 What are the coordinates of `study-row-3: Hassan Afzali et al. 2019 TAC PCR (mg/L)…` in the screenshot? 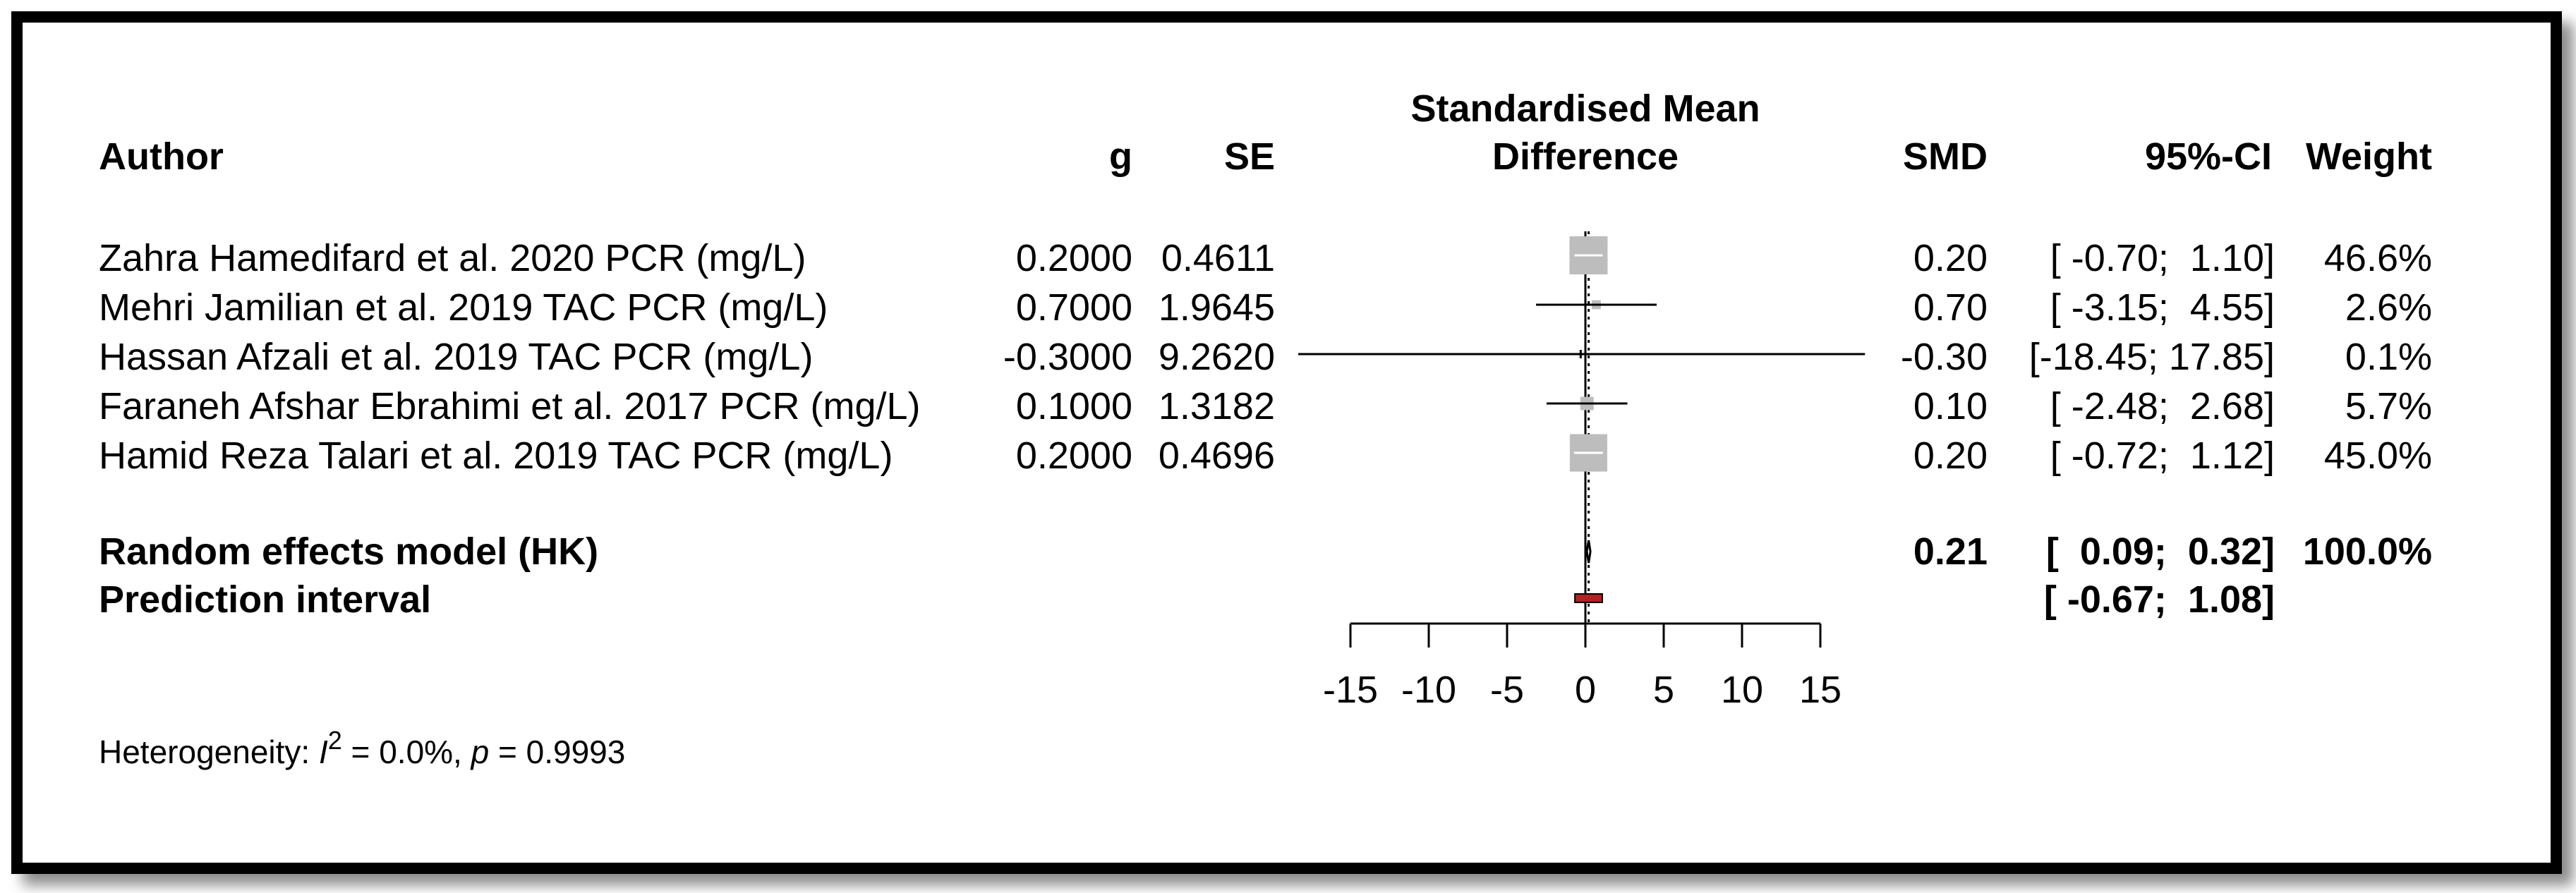 It's located at (1266, 357).